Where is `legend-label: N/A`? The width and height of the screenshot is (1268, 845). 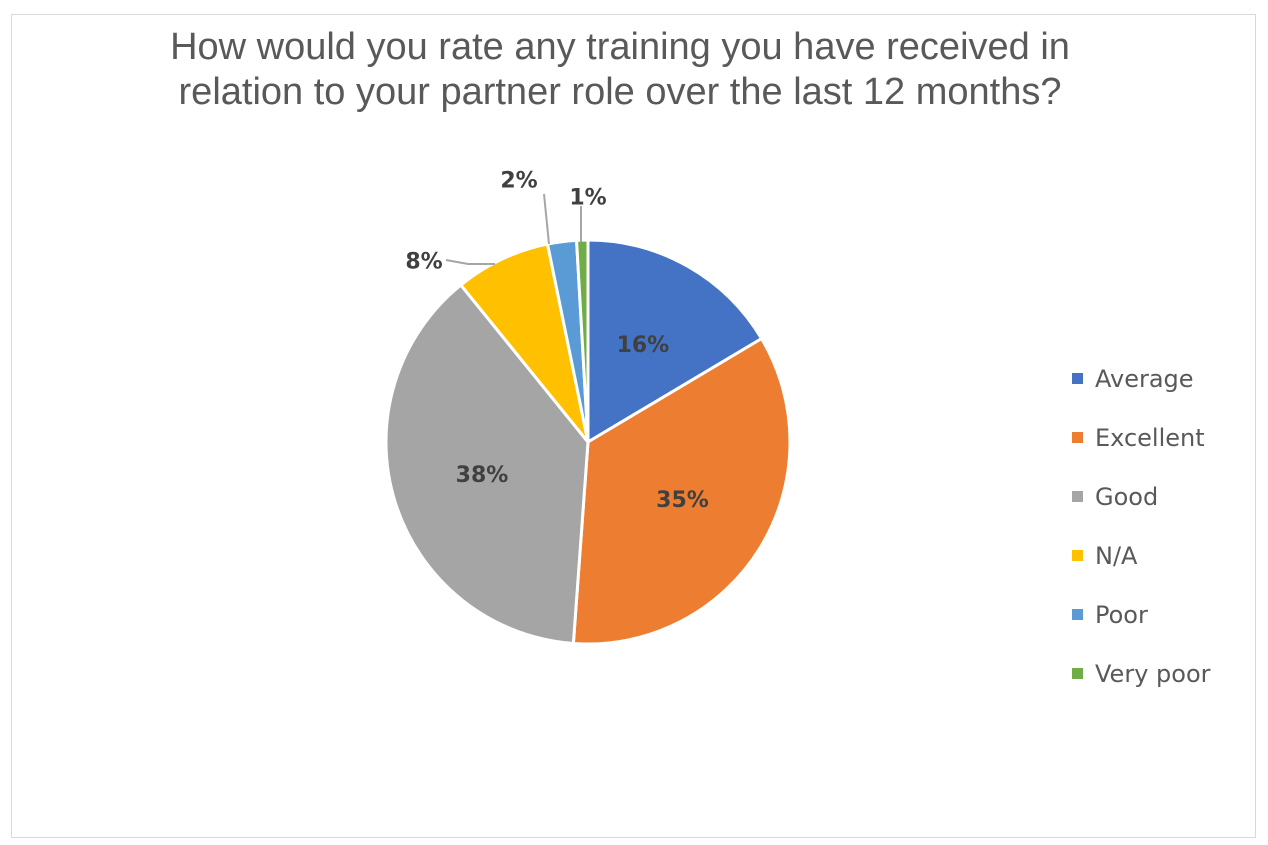 legend-label: N/A is located at coordinates (1116, 555).